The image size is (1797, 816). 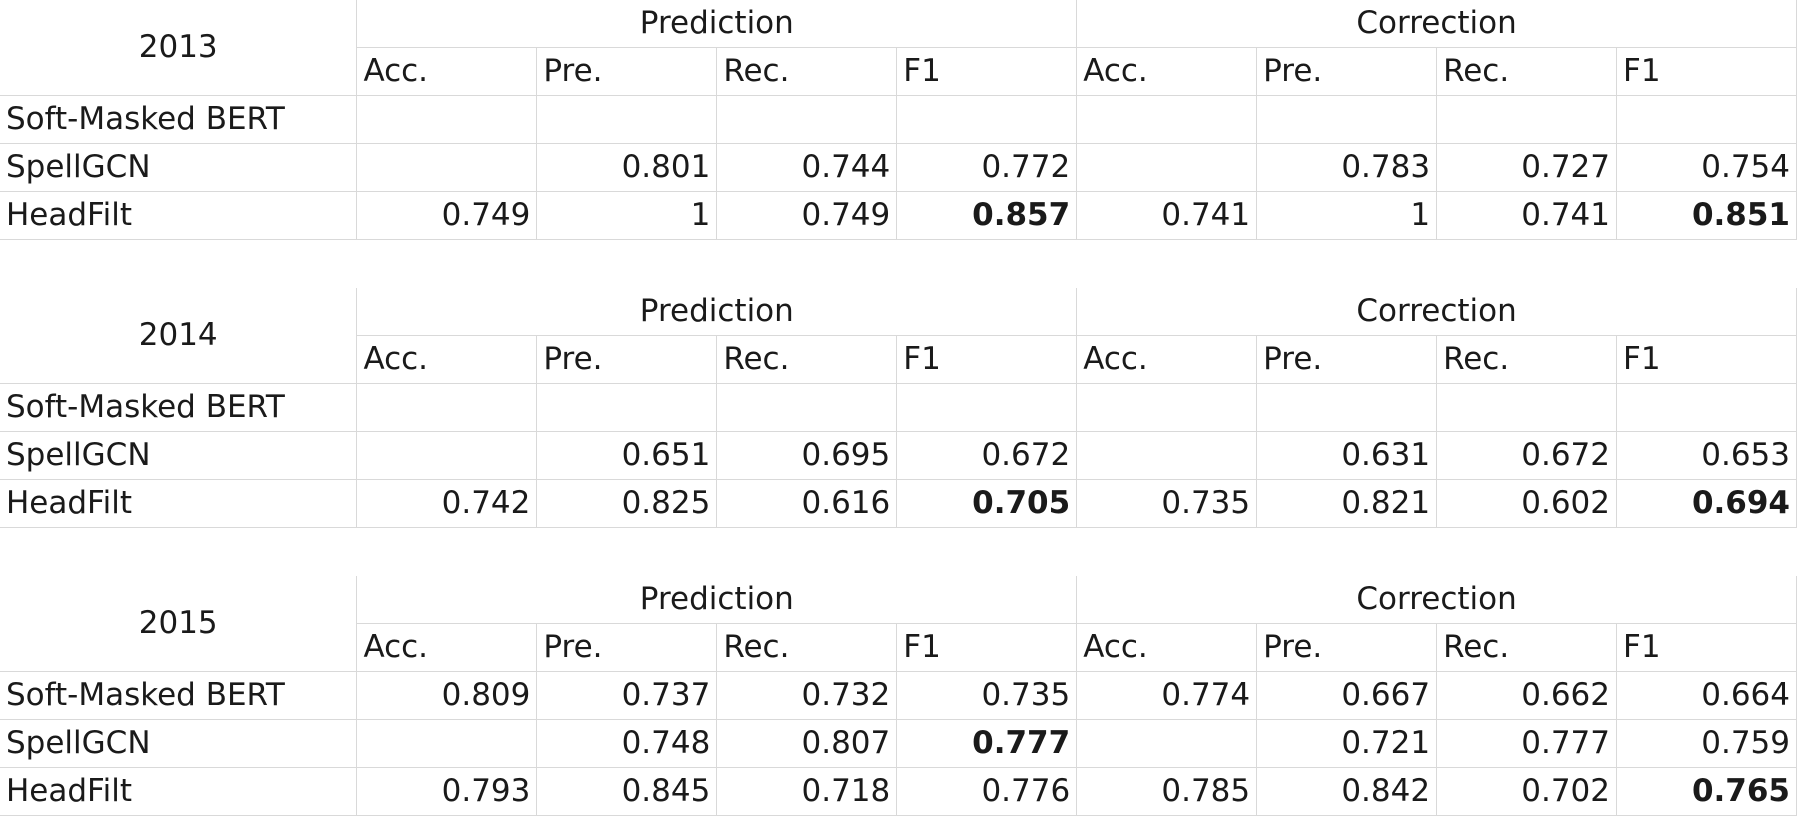 What do you see at coordinates (987, 167) in the screenshot?
I see `table-cell: 0.772` at bounding box center [987, 167].